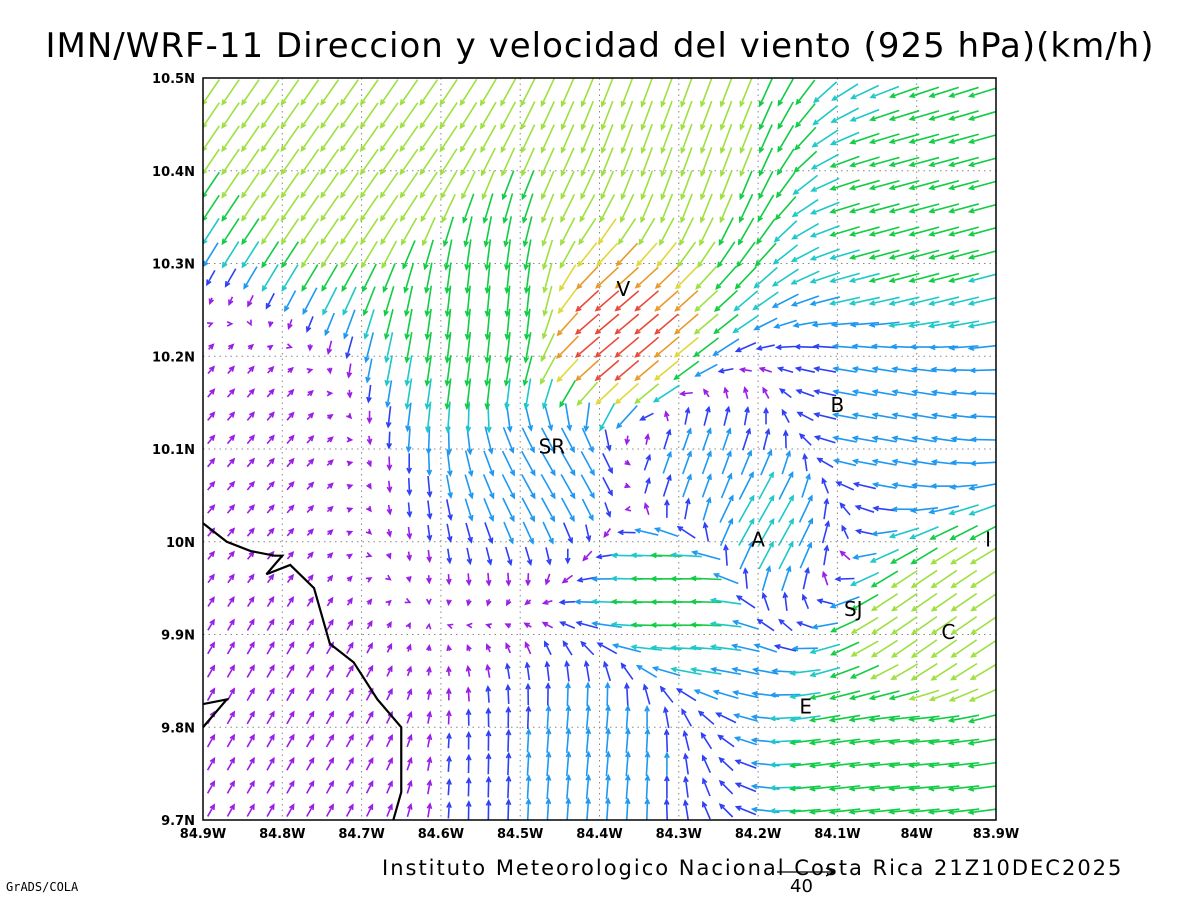 The width and height of the screenshot is (1200, 900). I want to click on lat-tick-label: 10.5N, so click(173, 79).